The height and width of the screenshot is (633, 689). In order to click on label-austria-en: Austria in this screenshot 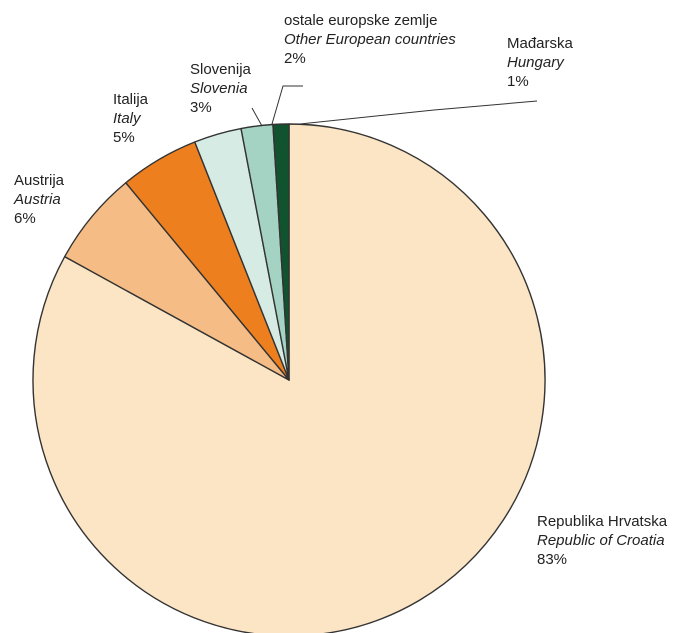, I will do `click(37, 199)`.